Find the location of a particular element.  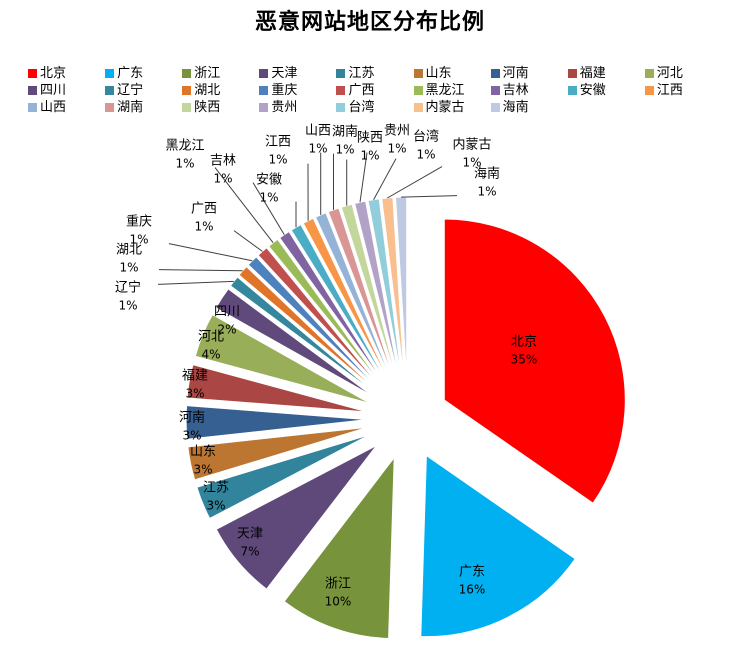

legend-item-label: 福建 is located at coordinates (592, 73).